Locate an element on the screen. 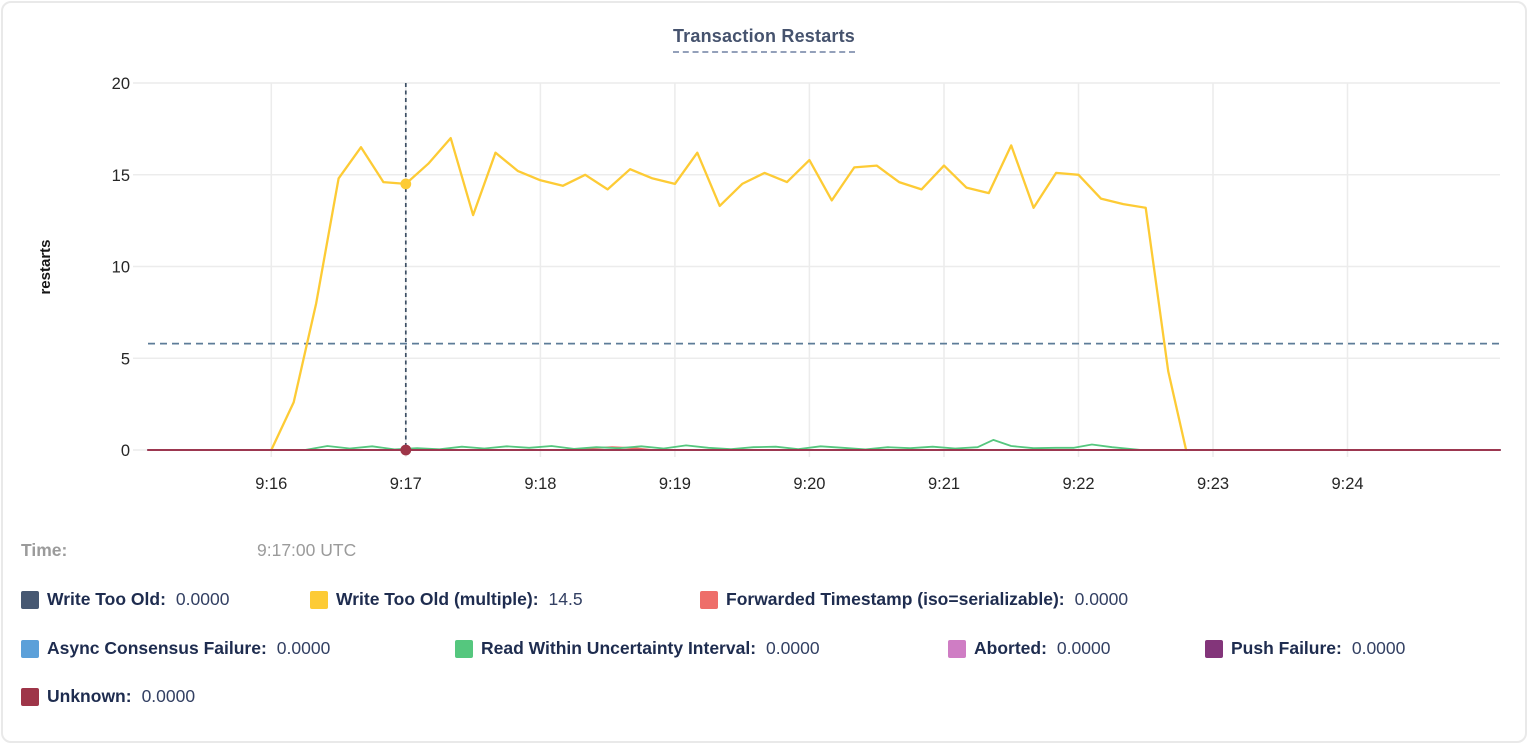 The height and width of the screenshot is (744, 1528). legend-item: Write Too Old (multiple): 14.5 is located at coordinates (446, 599).